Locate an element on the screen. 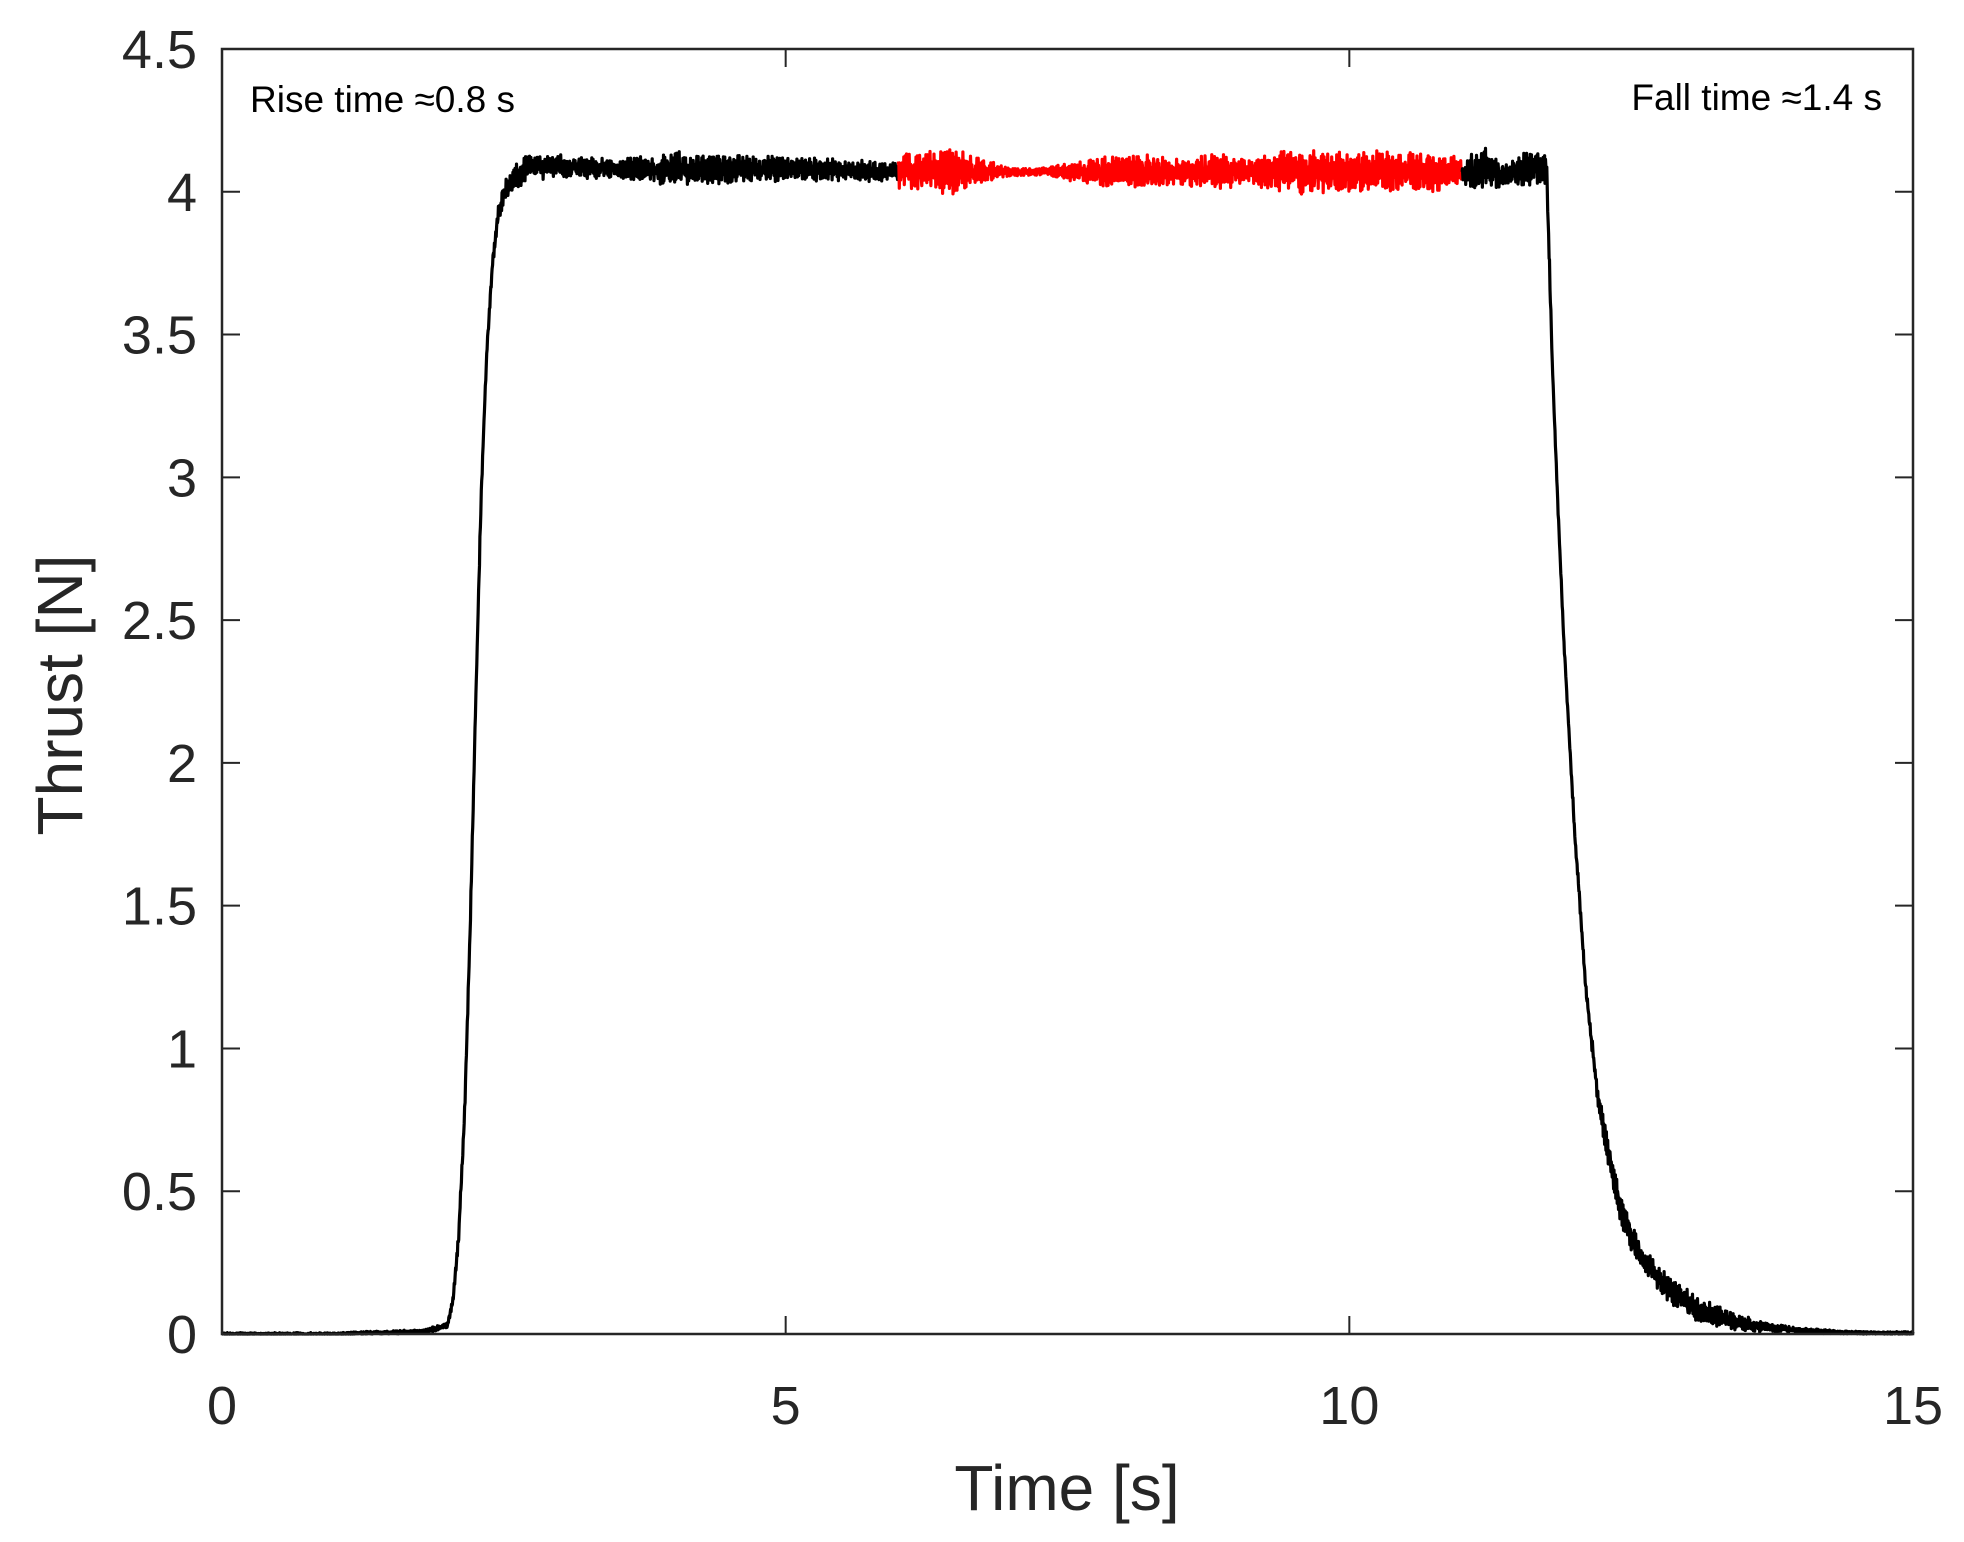 This screenshot has height=1542, width=1964. x-tick-label: 5 is located at coordinates (786, 1406).